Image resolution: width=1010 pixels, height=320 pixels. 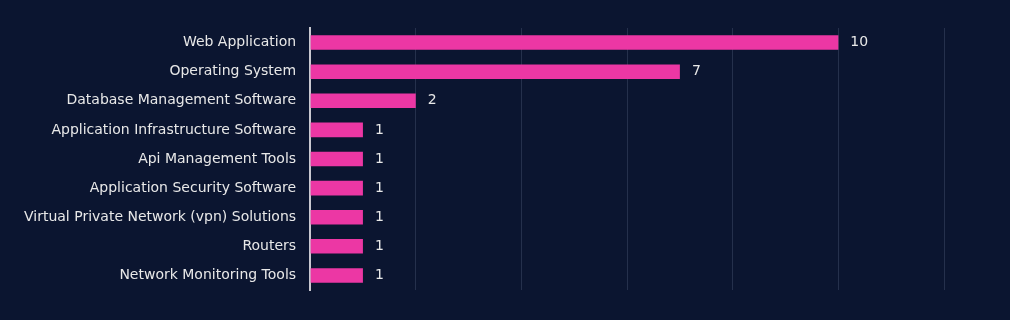 I want to click on data-label: 2, so click(x=432, y=99).